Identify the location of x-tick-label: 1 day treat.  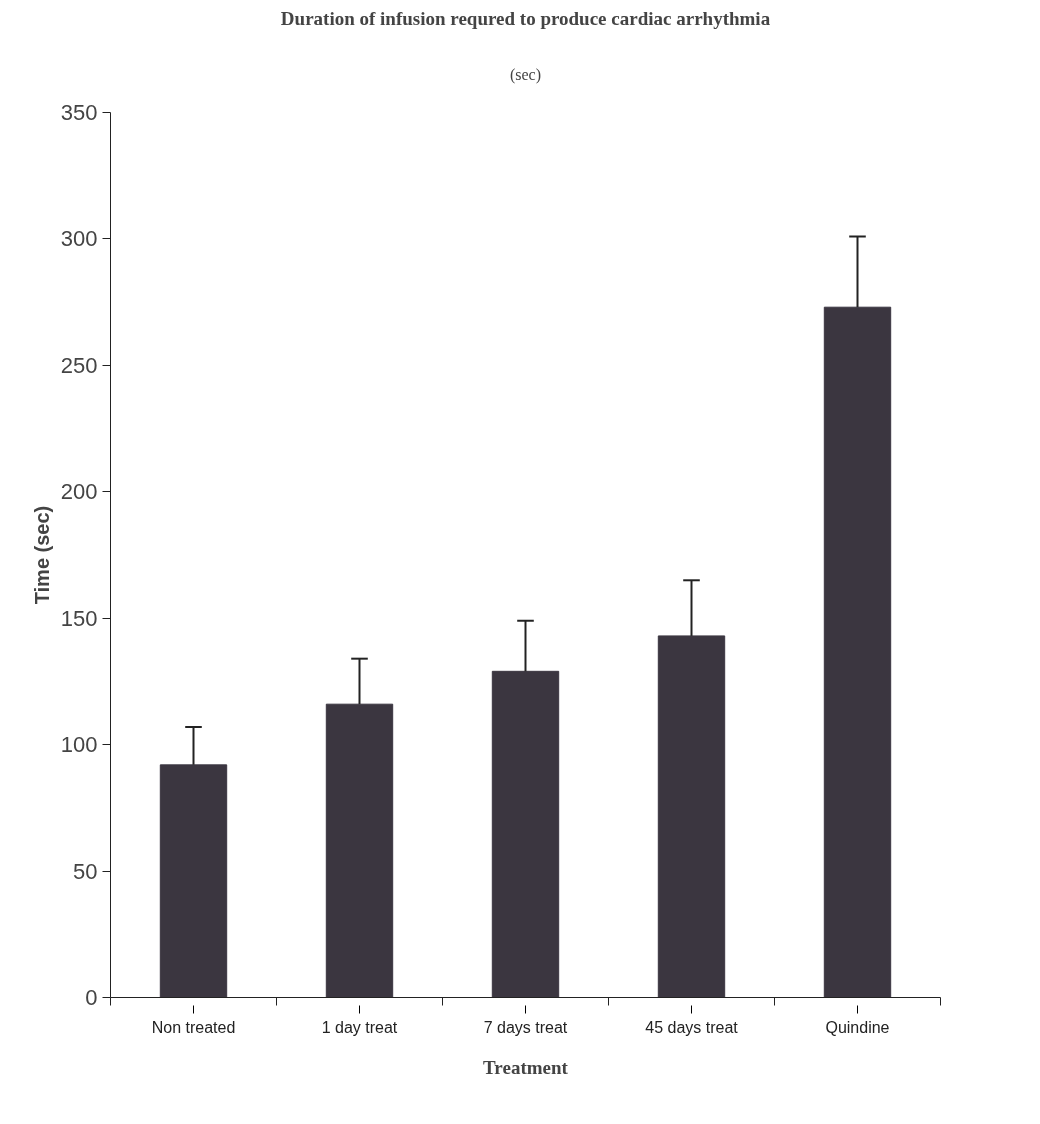
(359, 1027).